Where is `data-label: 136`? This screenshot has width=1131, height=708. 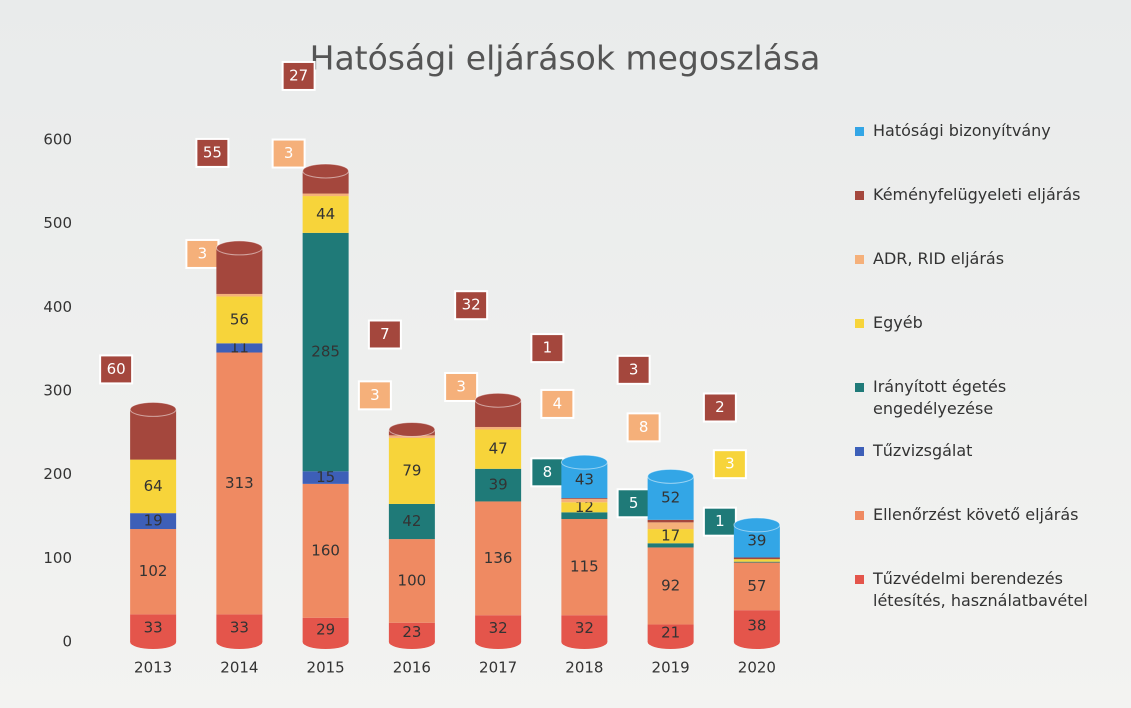 data-label: 136 is located at coordinates (498, 558).